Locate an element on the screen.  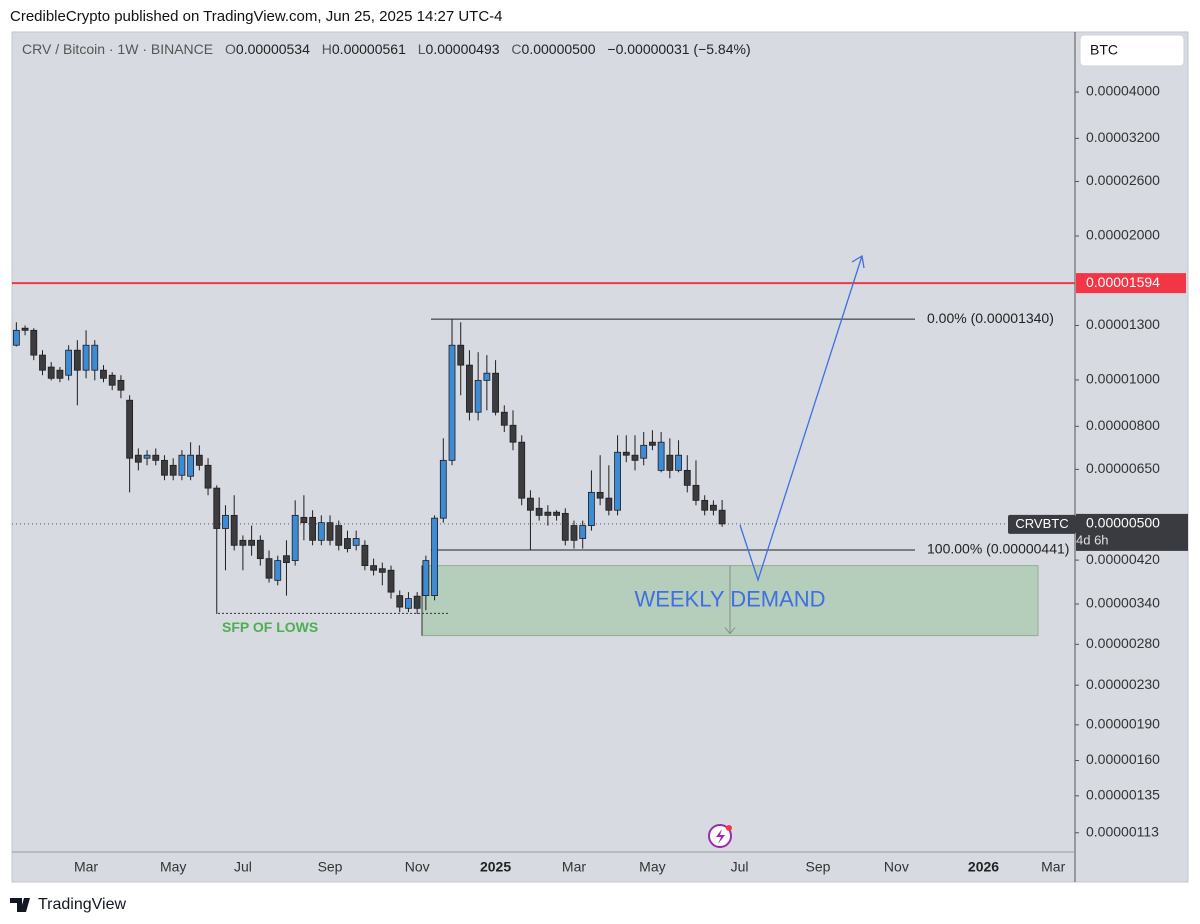
symbol: CRV / Bitcoin · 1W · BINANCE is located at coordinates (117, 49).